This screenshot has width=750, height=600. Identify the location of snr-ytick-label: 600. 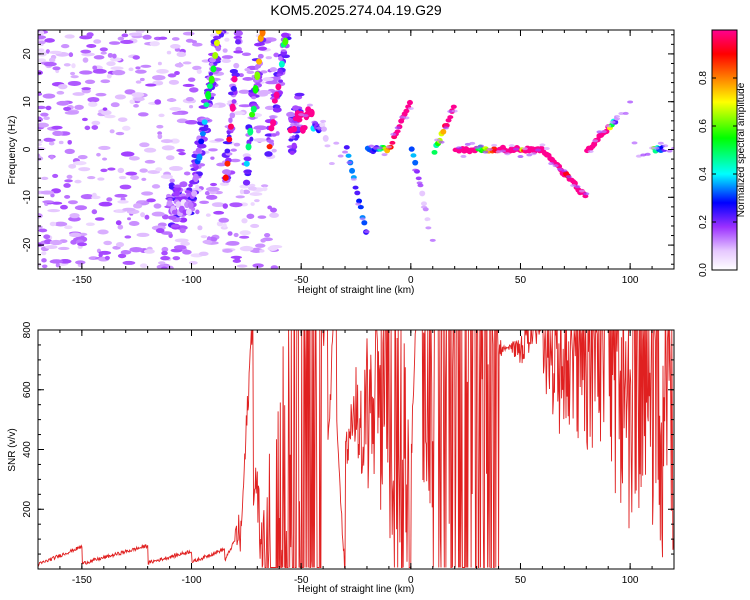
(27, 389).